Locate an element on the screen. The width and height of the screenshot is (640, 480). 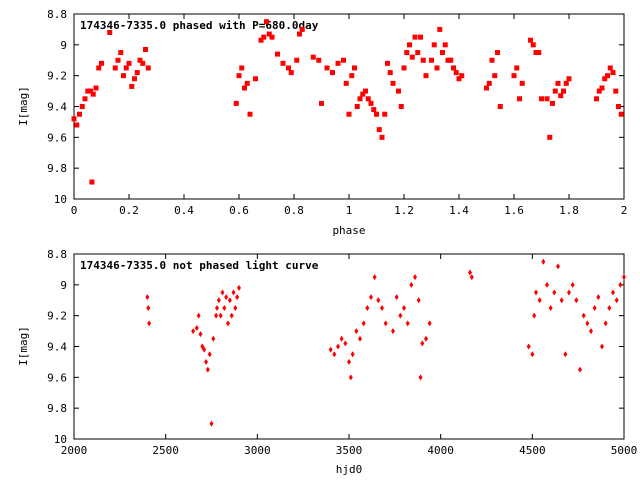
y-tick-label: 9 is located at coordinates (63, 285).